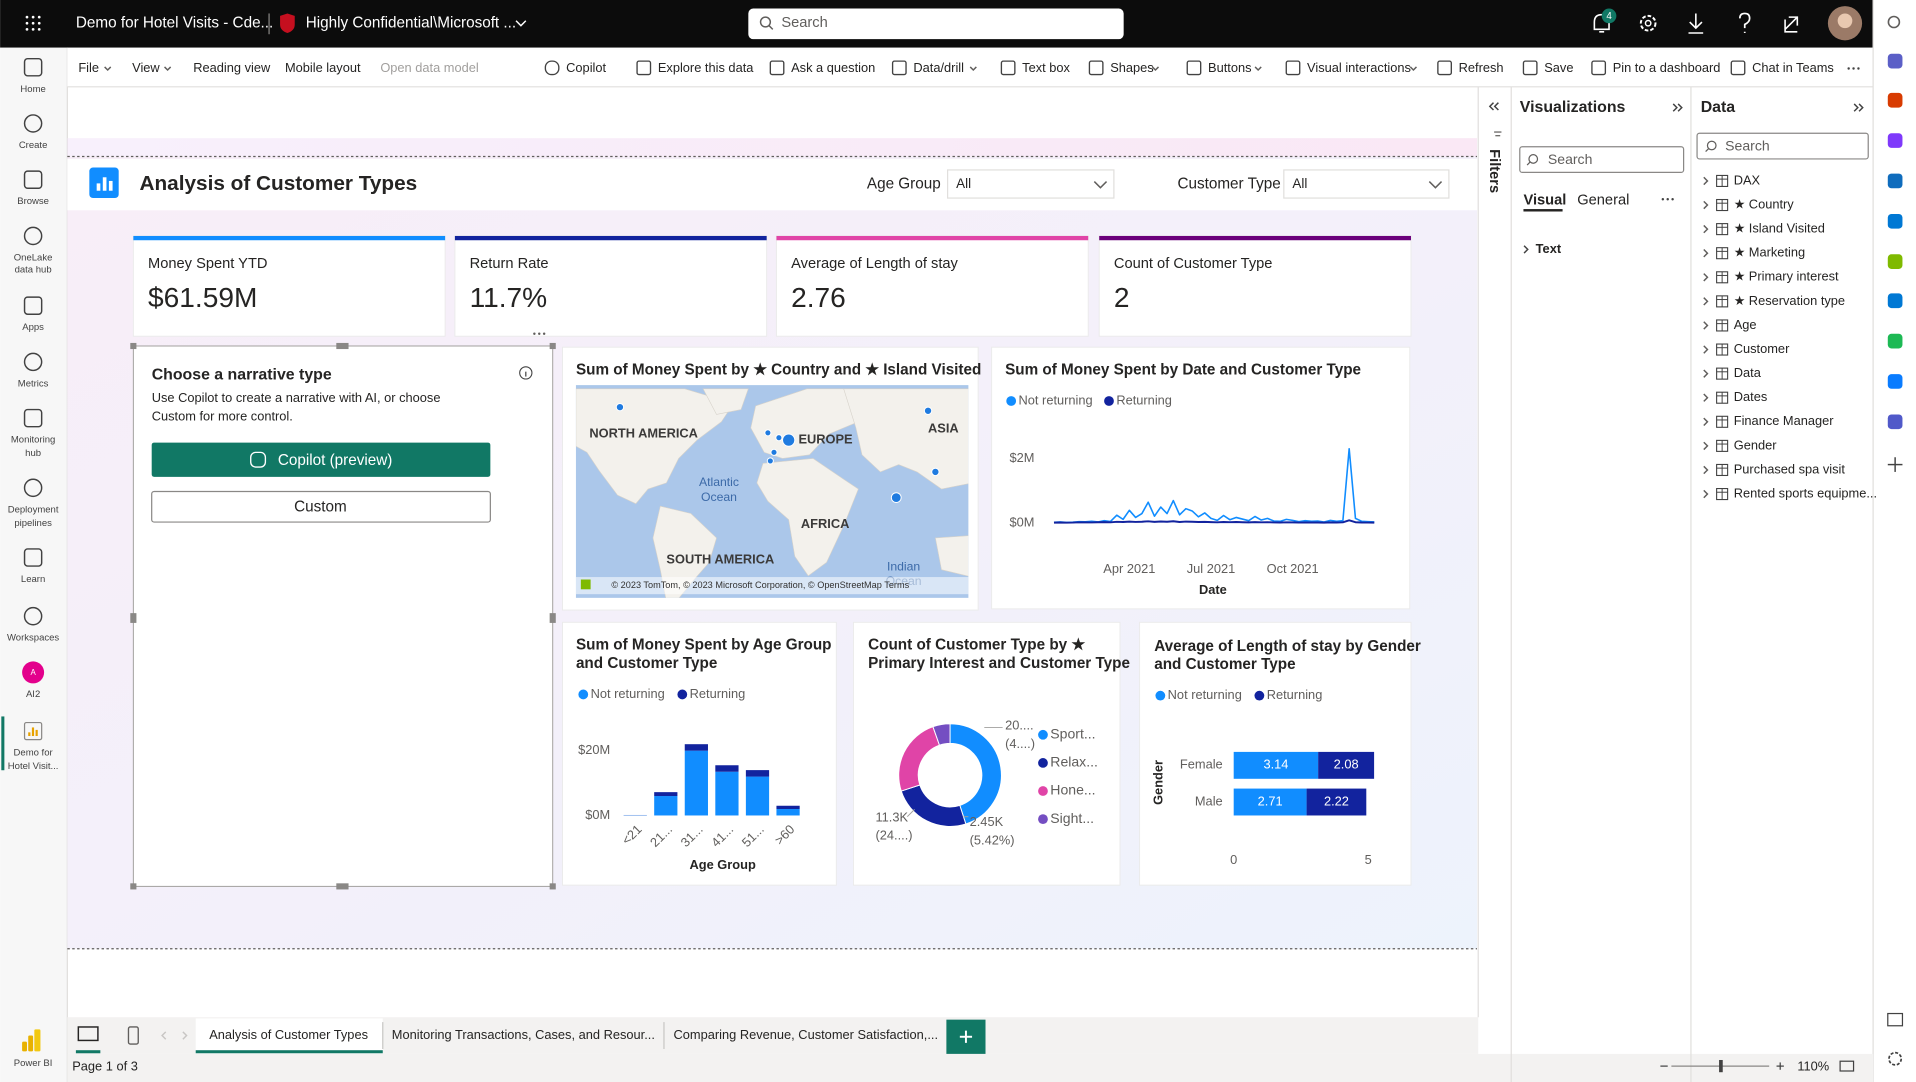  What do you see at coordinates (706, 67) in the screenshot?
I see `toolbar-button: Explore this data` at bounding box center [706, 67].